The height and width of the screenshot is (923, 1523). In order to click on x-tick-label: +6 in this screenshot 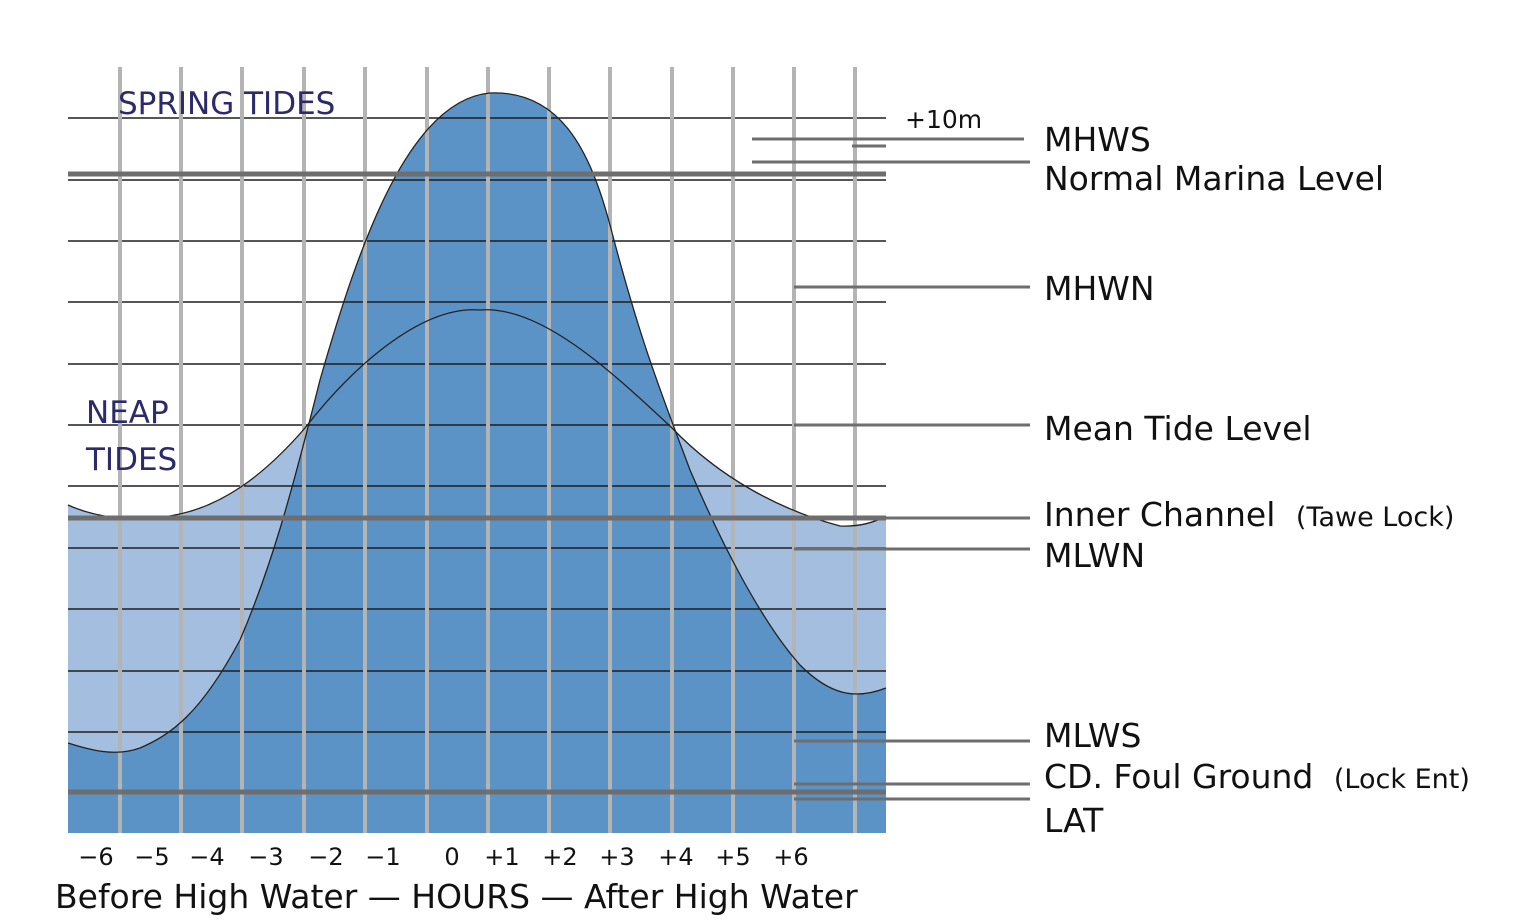, I will do `click(790, 857)`.